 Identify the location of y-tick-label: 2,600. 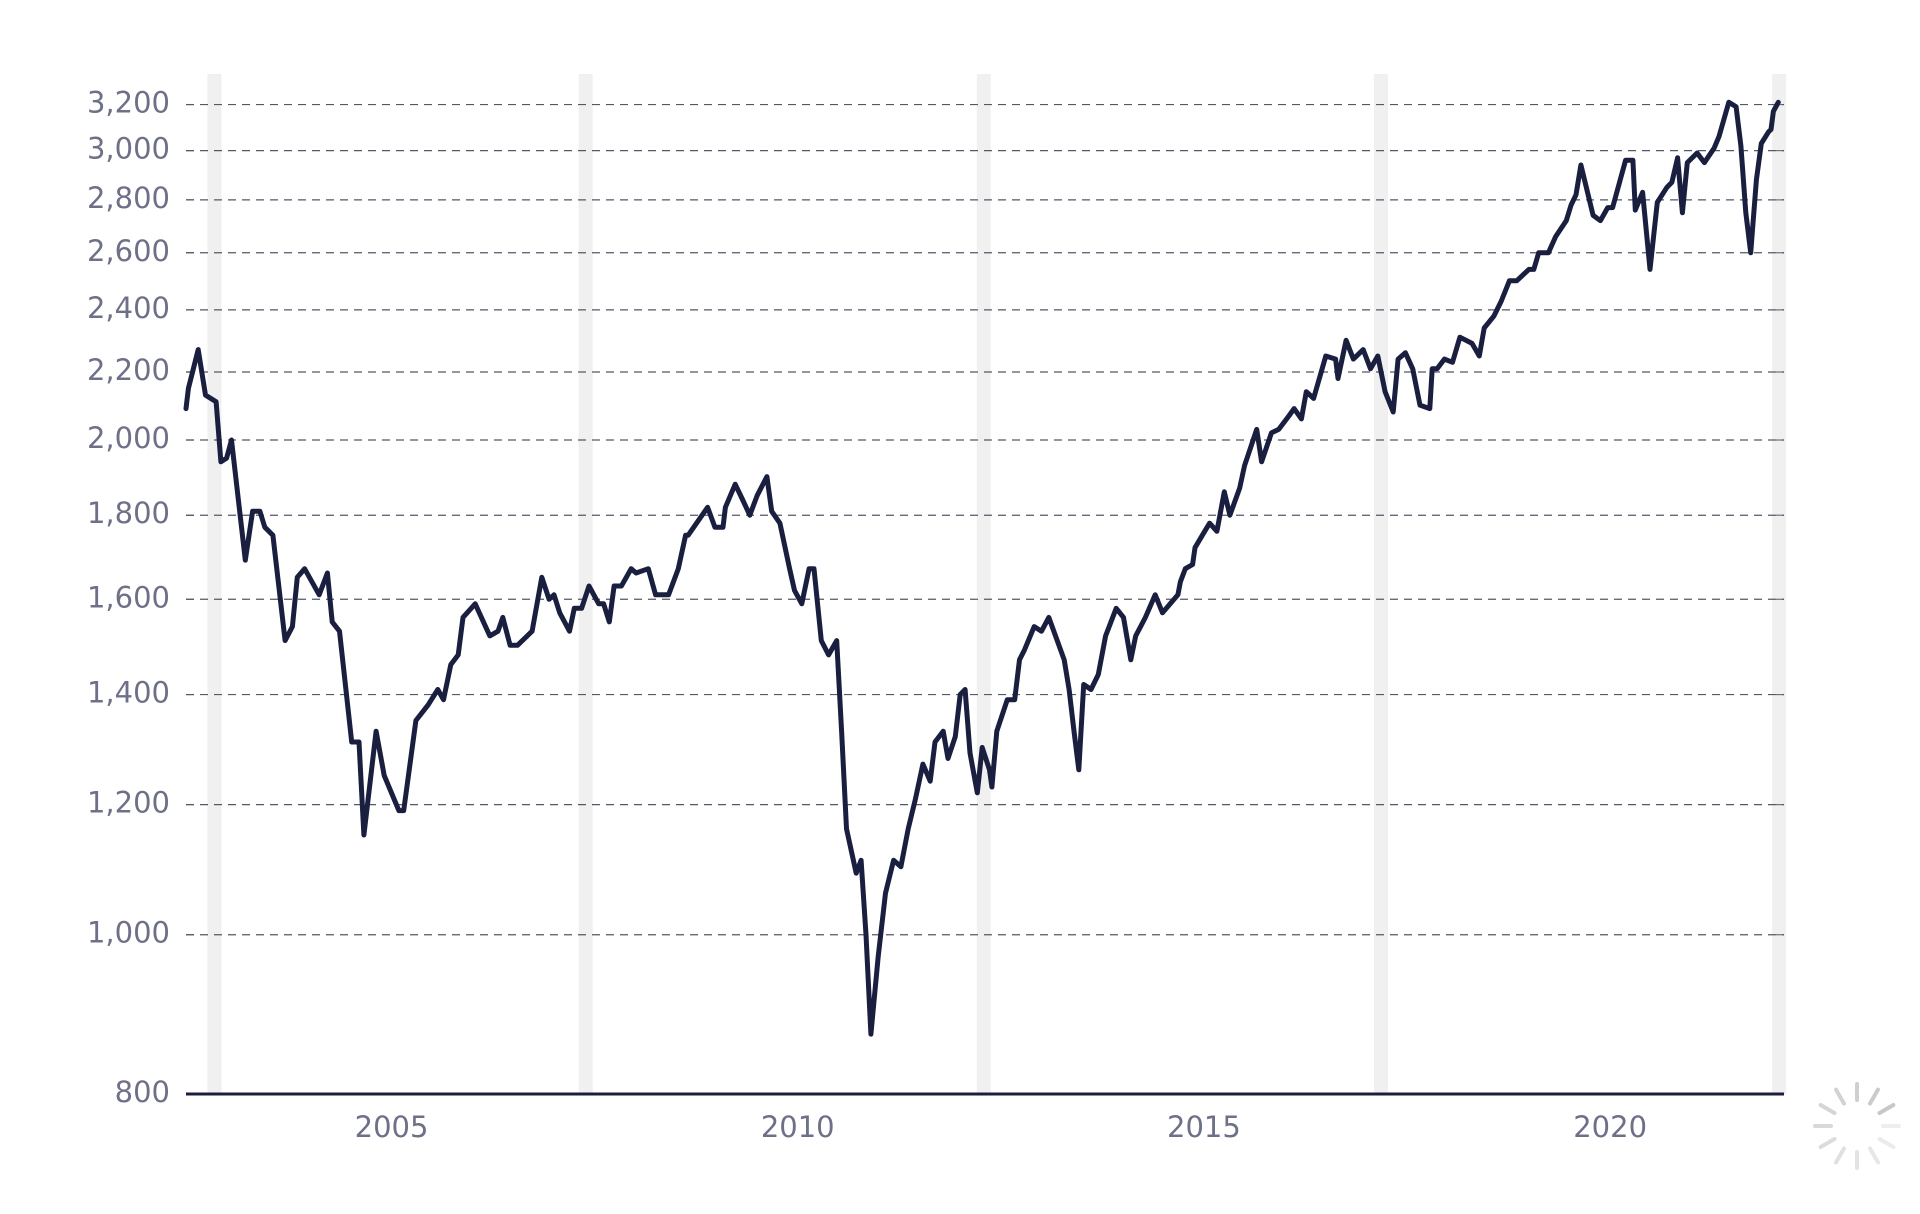
(128, 251).